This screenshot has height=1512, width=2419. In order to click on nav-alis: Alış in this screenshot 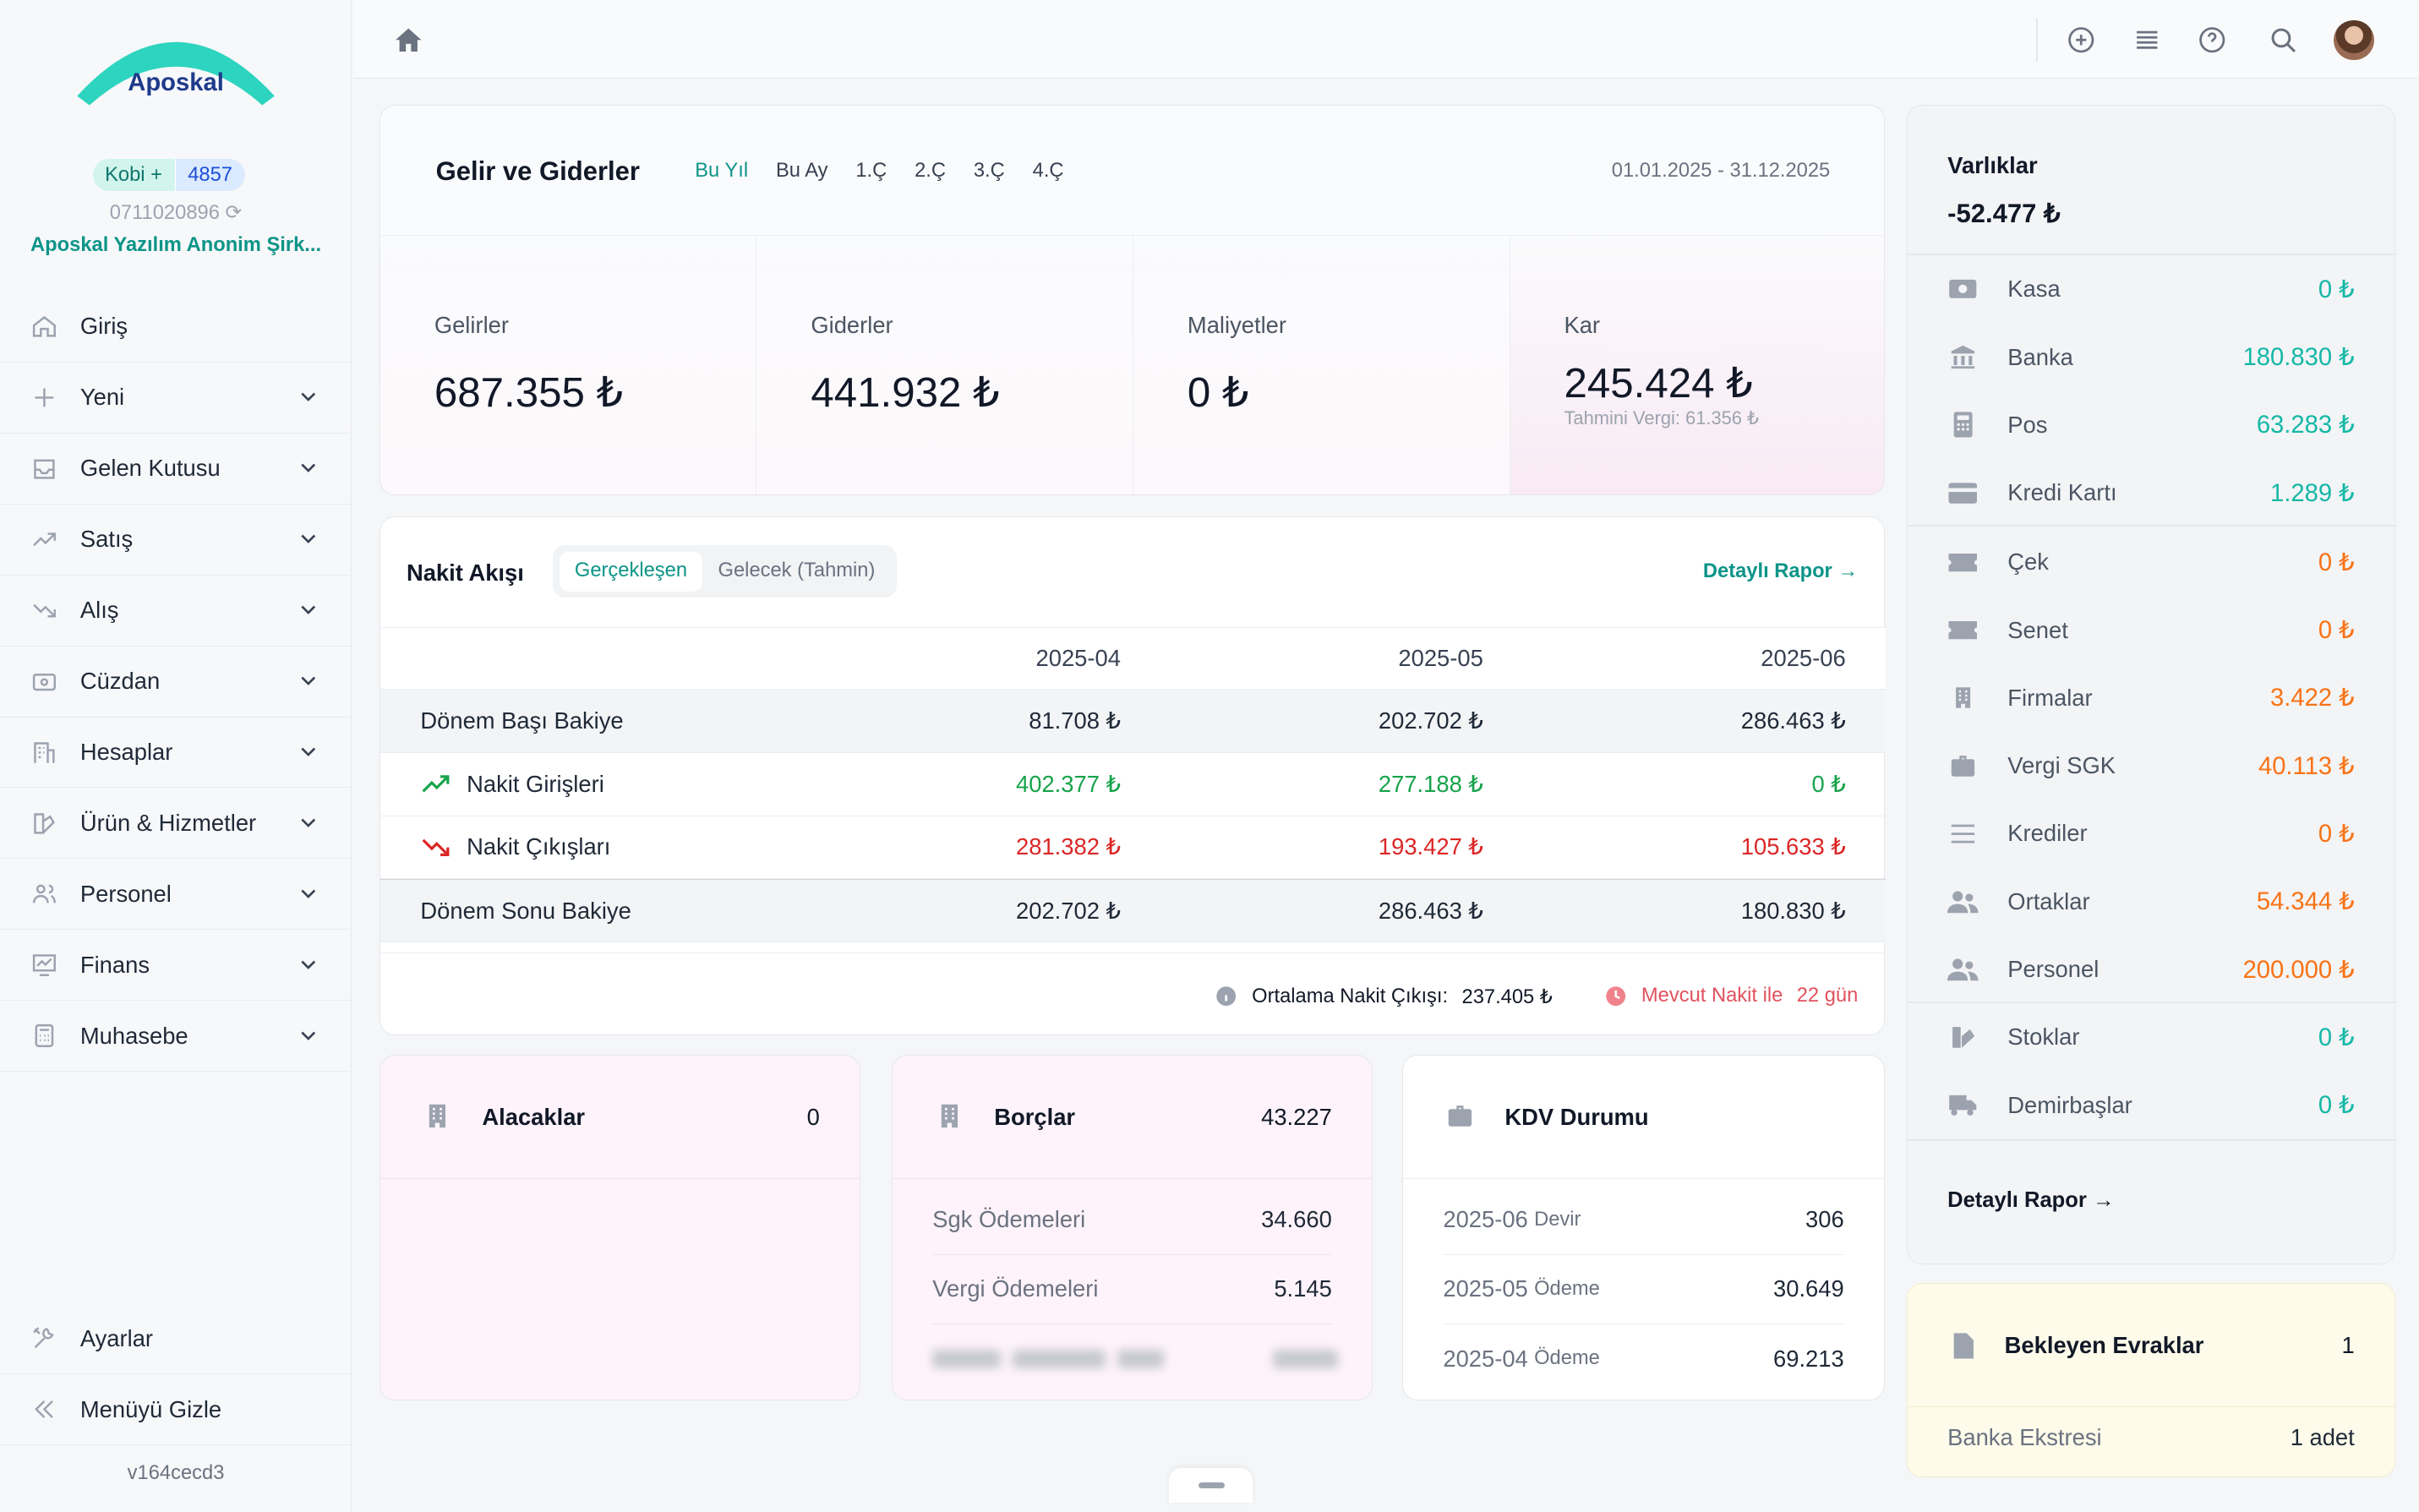, I will do `click(175, 611)`.